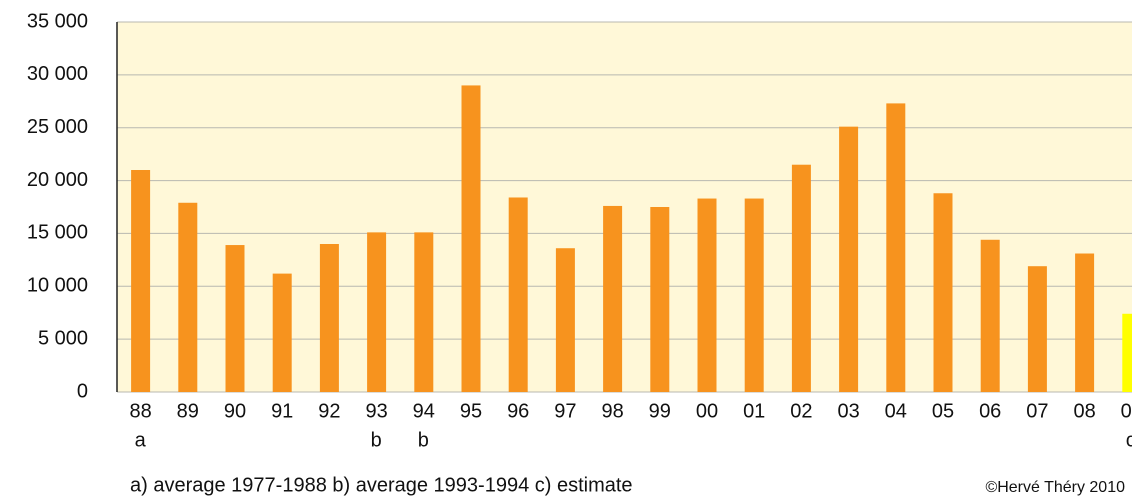 This screenshot has width=1132, height=499. I want to click on x-tick-label: 00, so click(707, 411).